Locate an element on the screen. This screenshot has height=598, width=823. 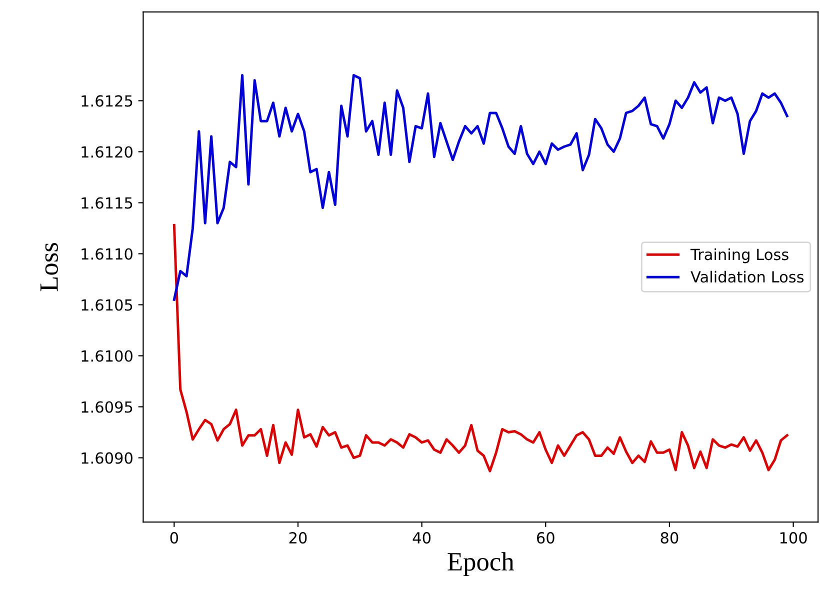
y-tick-label: 1.6090 is located at coordinates (107, 458).